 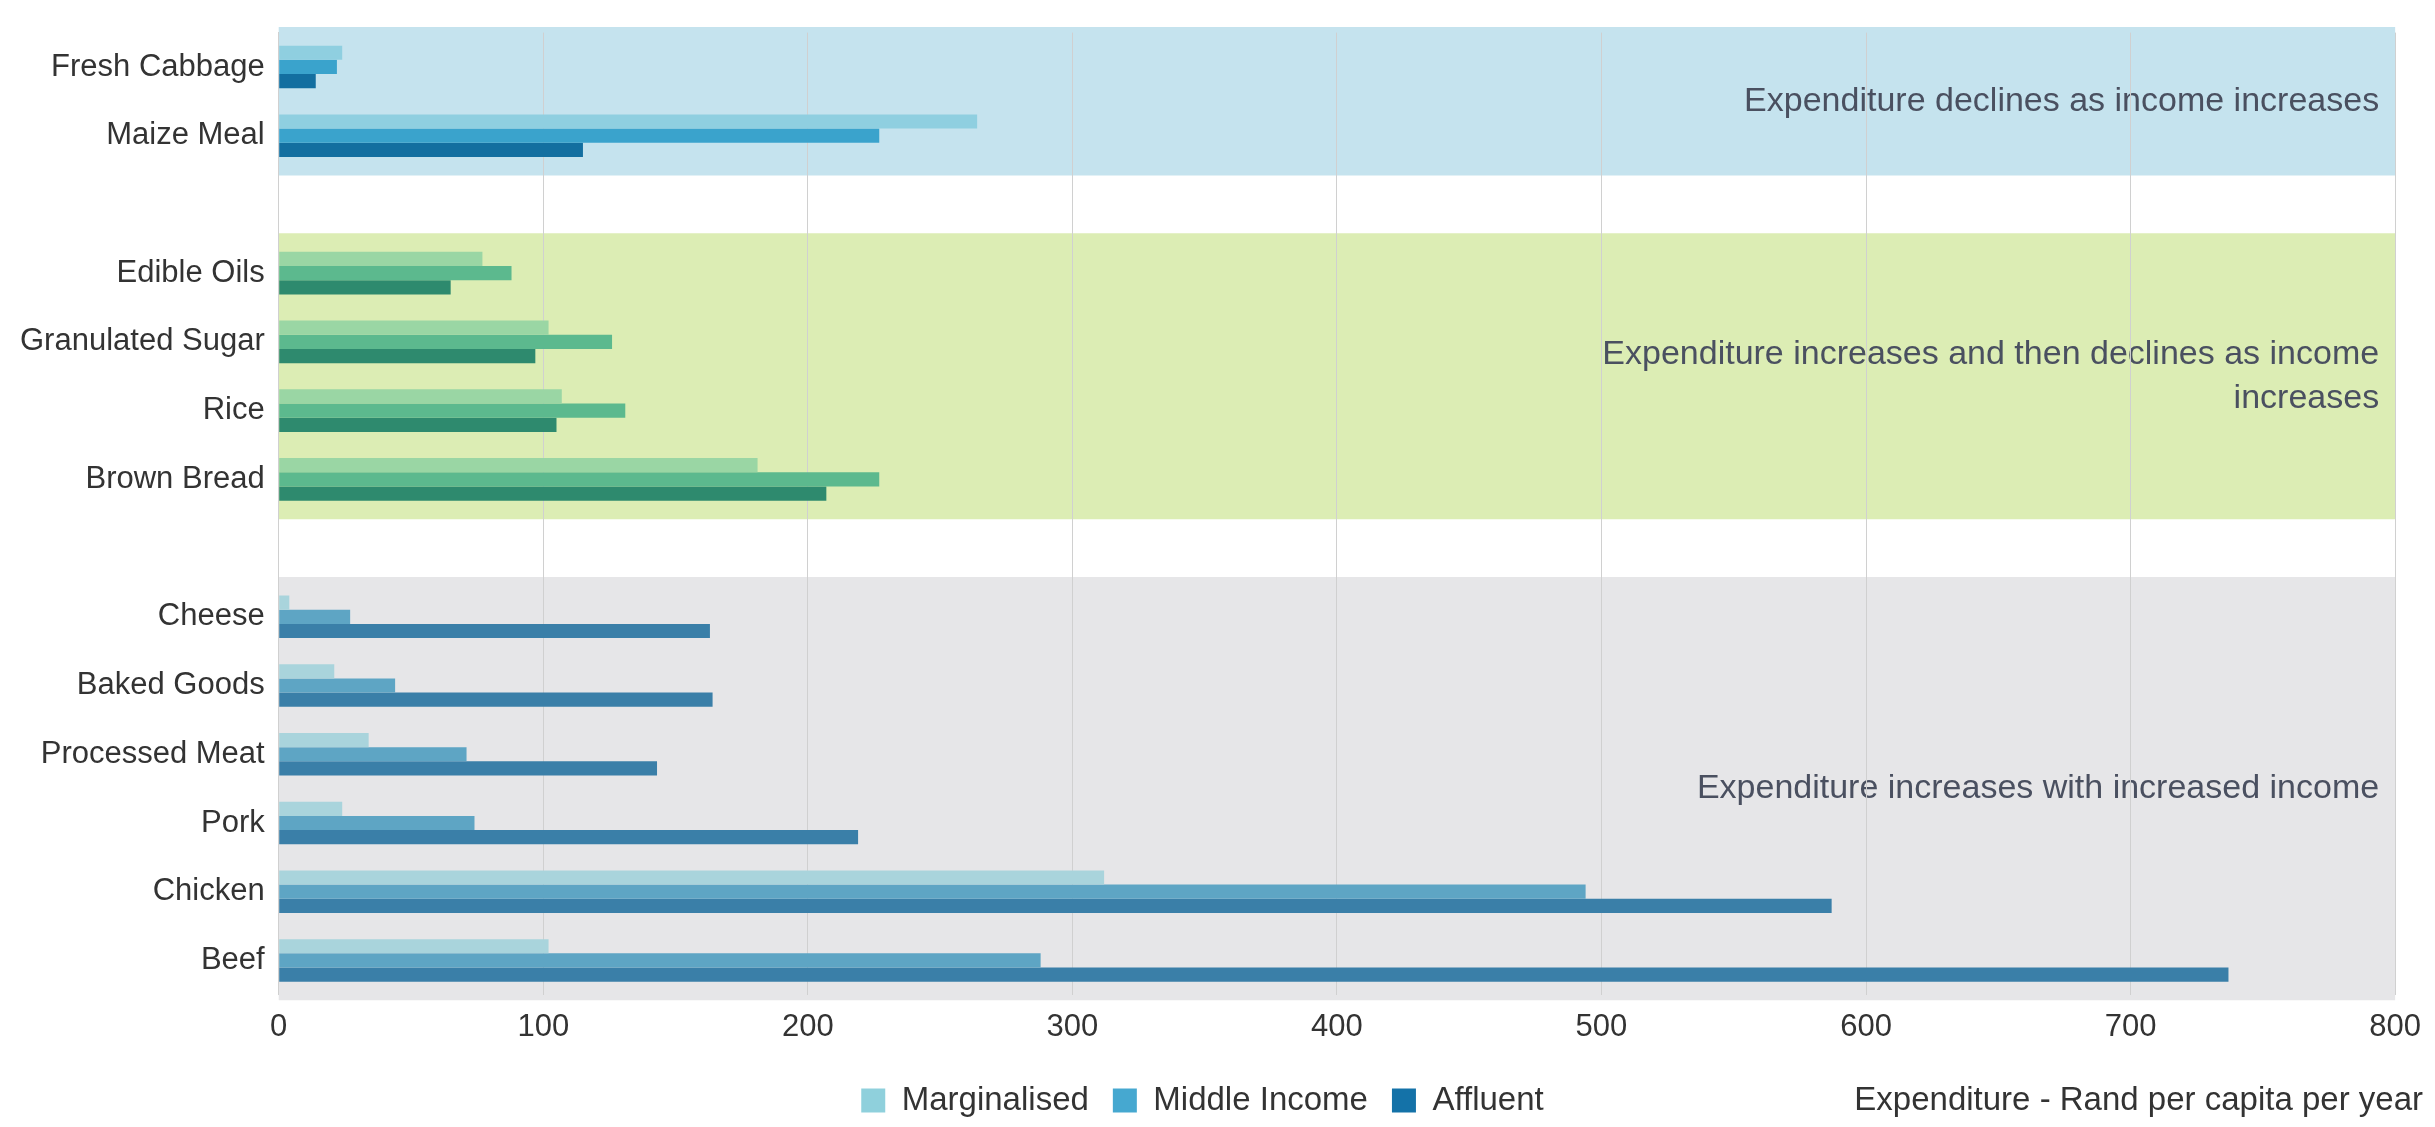 I want to click on y-tick-label: Edible Oils, so click(x=190, y=271).